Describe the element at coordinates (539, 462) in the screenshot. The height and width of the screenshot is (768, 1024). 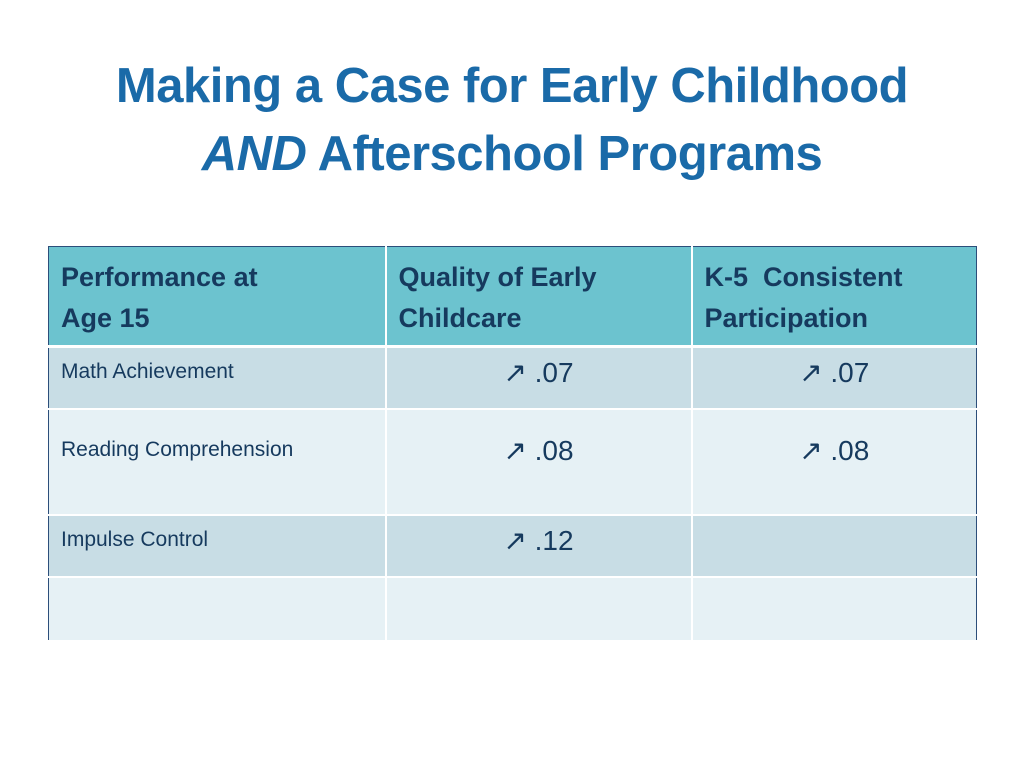
I see `early-childcare-value: ↗ .08` at that location.